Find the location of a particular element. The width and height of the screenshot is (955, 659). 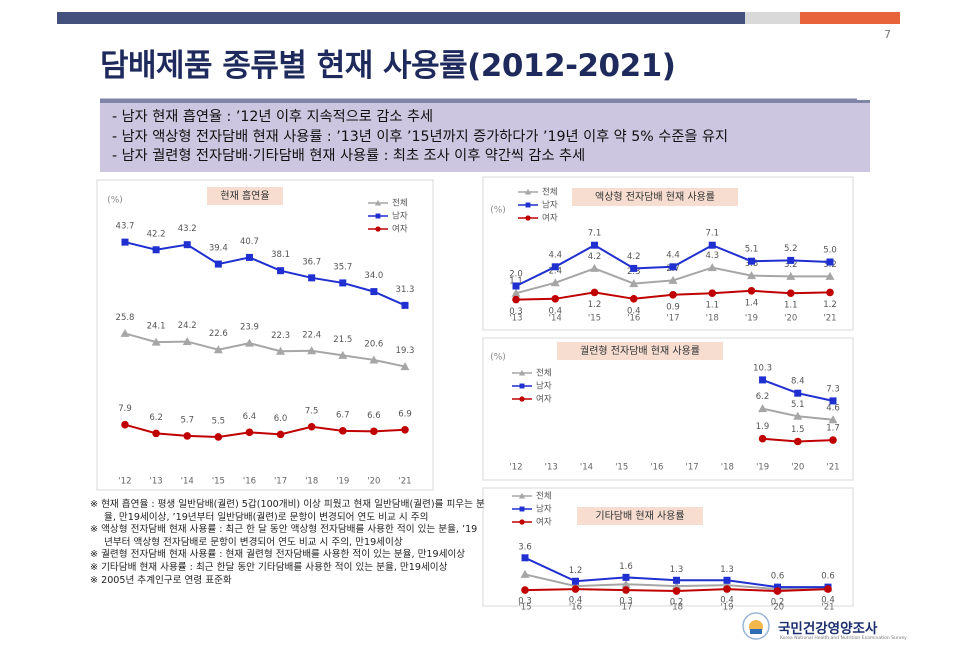

value-label: 7.9 is located at coordinates (125, 409).